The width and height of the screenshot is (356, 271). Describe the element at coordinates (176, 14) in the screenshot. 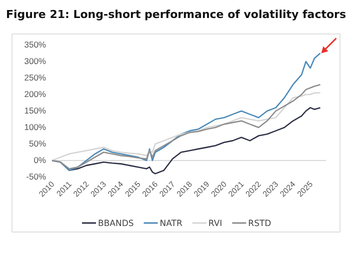

I see `chart-title: Figure 21: Long-short performance of volatility factors` at that location.